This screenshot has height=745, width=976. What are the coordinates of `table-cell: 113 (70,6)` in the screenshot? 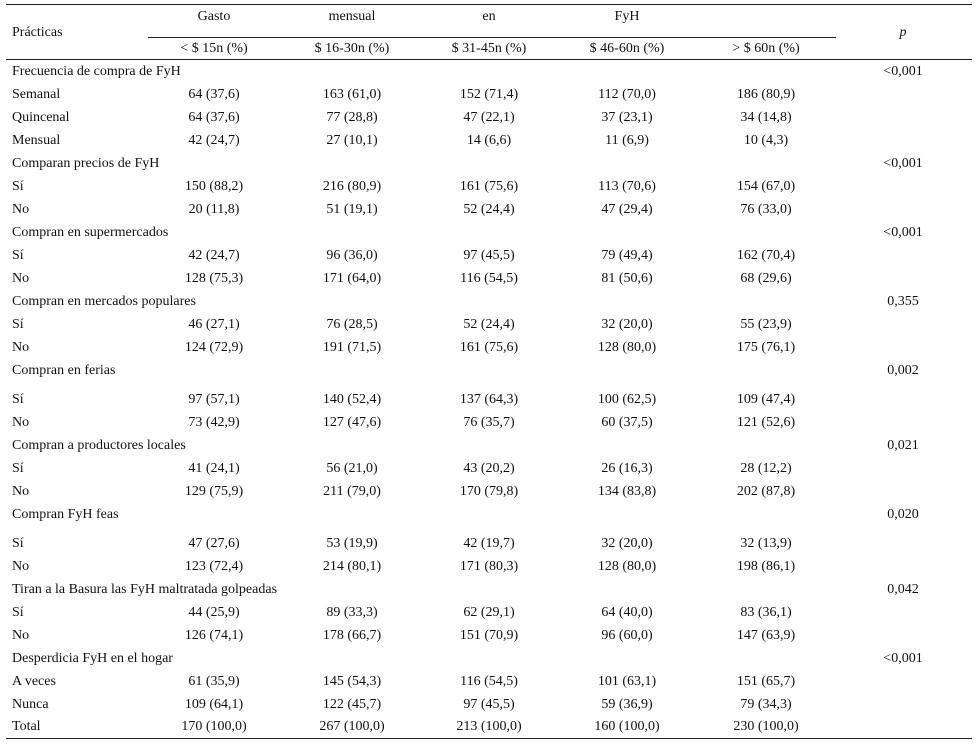 It's located at (627, 186).